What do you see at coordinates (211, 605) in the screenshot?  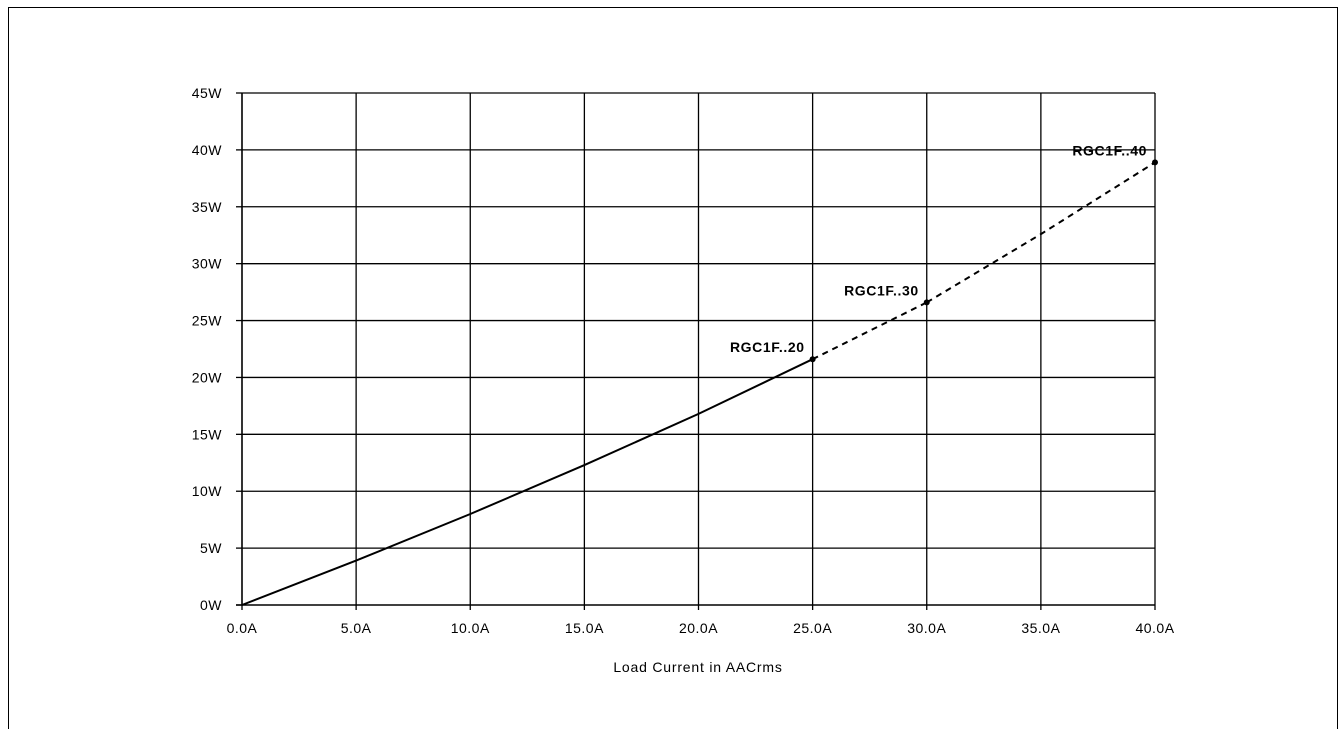 I see `y-tick-label: 0W` at bounding box center [211, 605].